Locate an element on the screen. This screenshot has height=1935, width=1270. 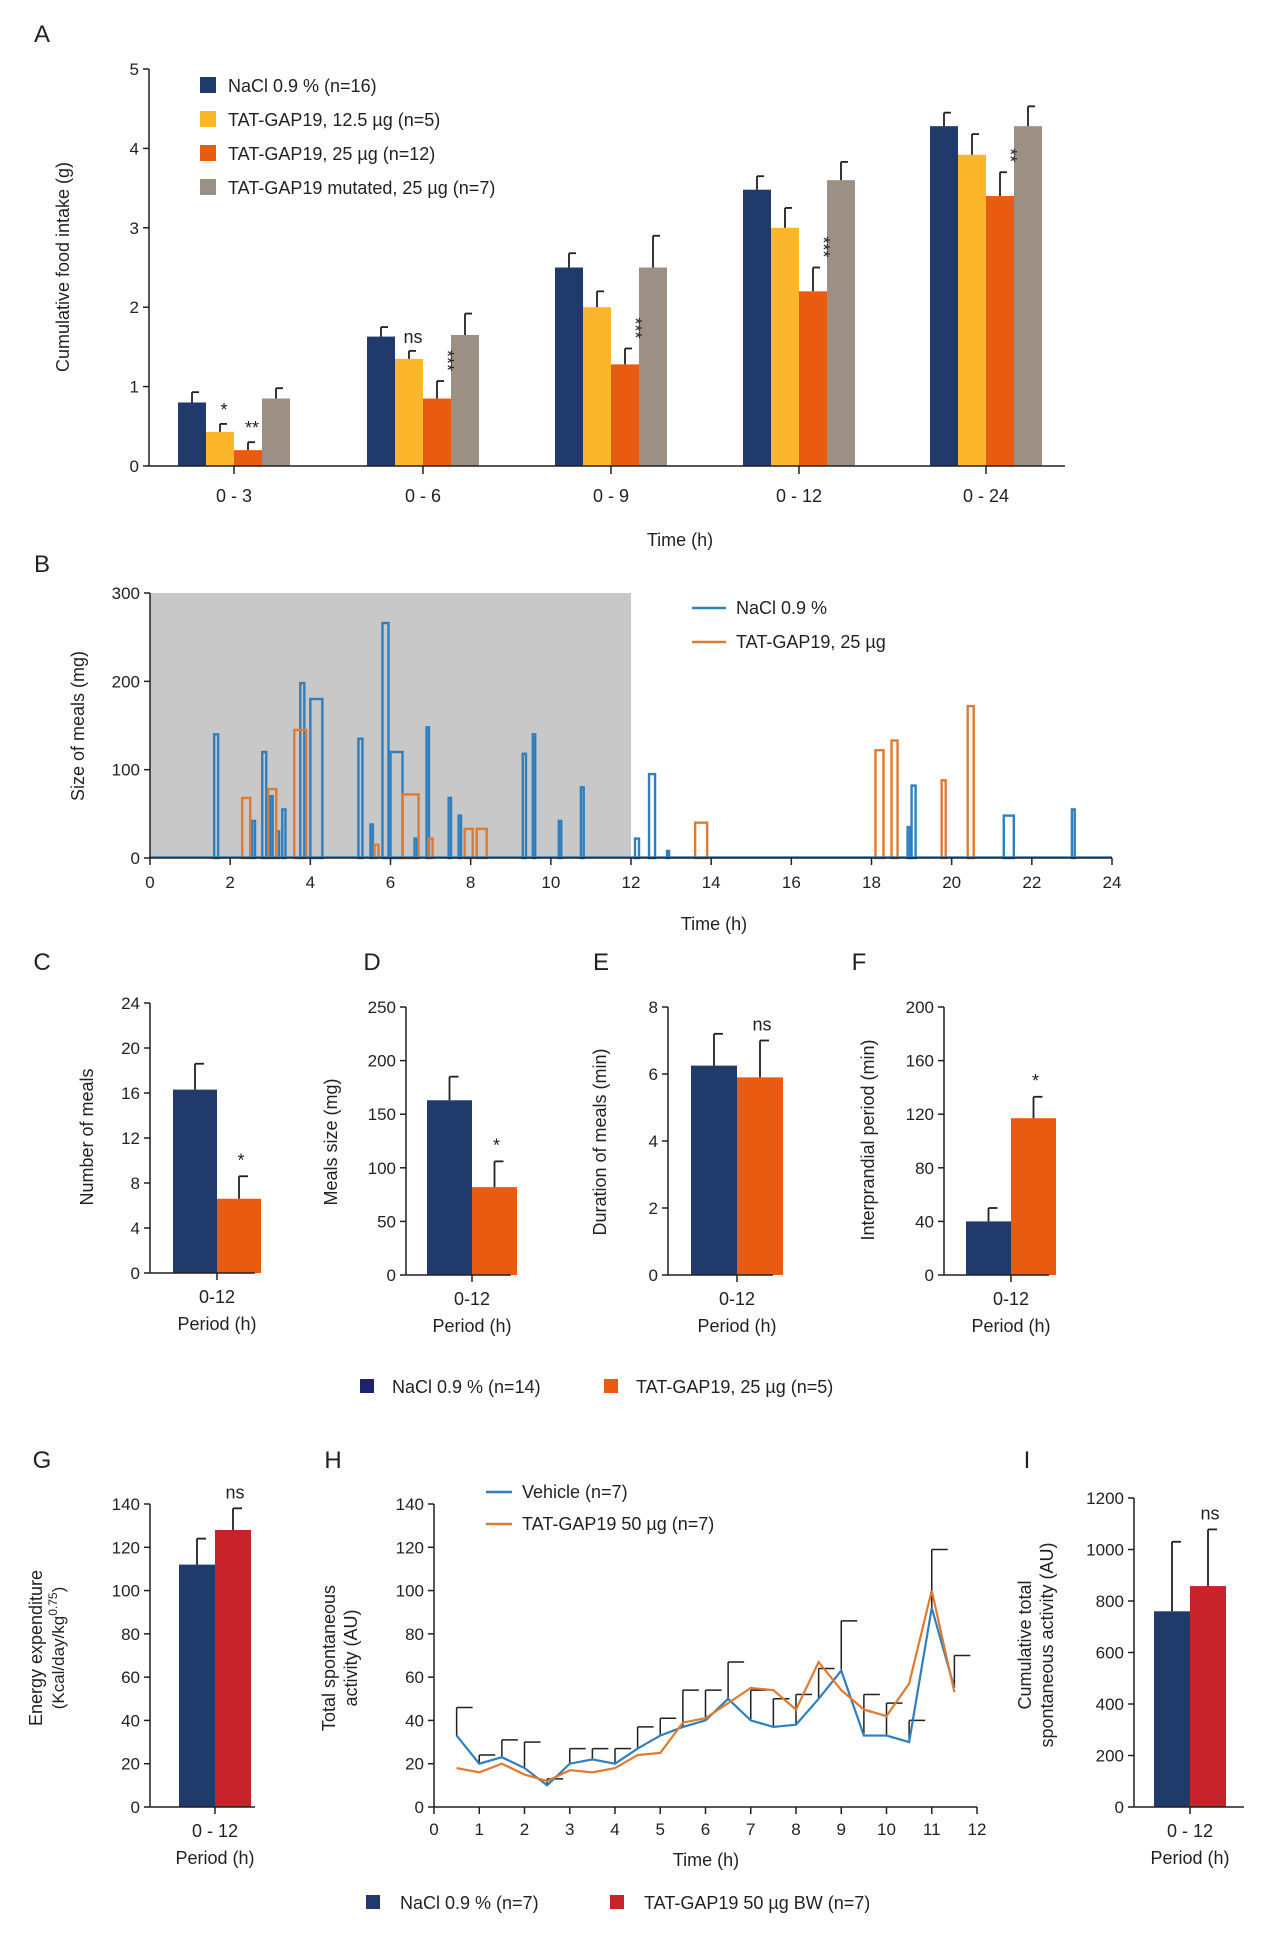
panel-f-x-tick-label: 0-12 is located at coordinates (1011, 1299).